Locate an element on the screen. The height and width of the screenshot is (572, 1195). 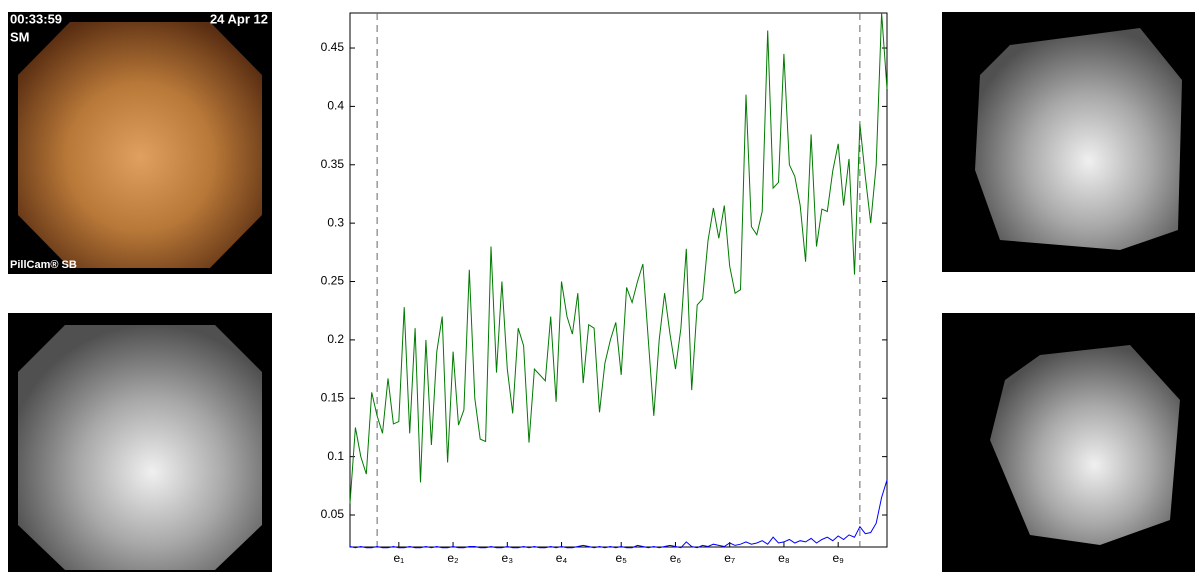
x-tick-label: e₅ is located at coordinates (621, 558).